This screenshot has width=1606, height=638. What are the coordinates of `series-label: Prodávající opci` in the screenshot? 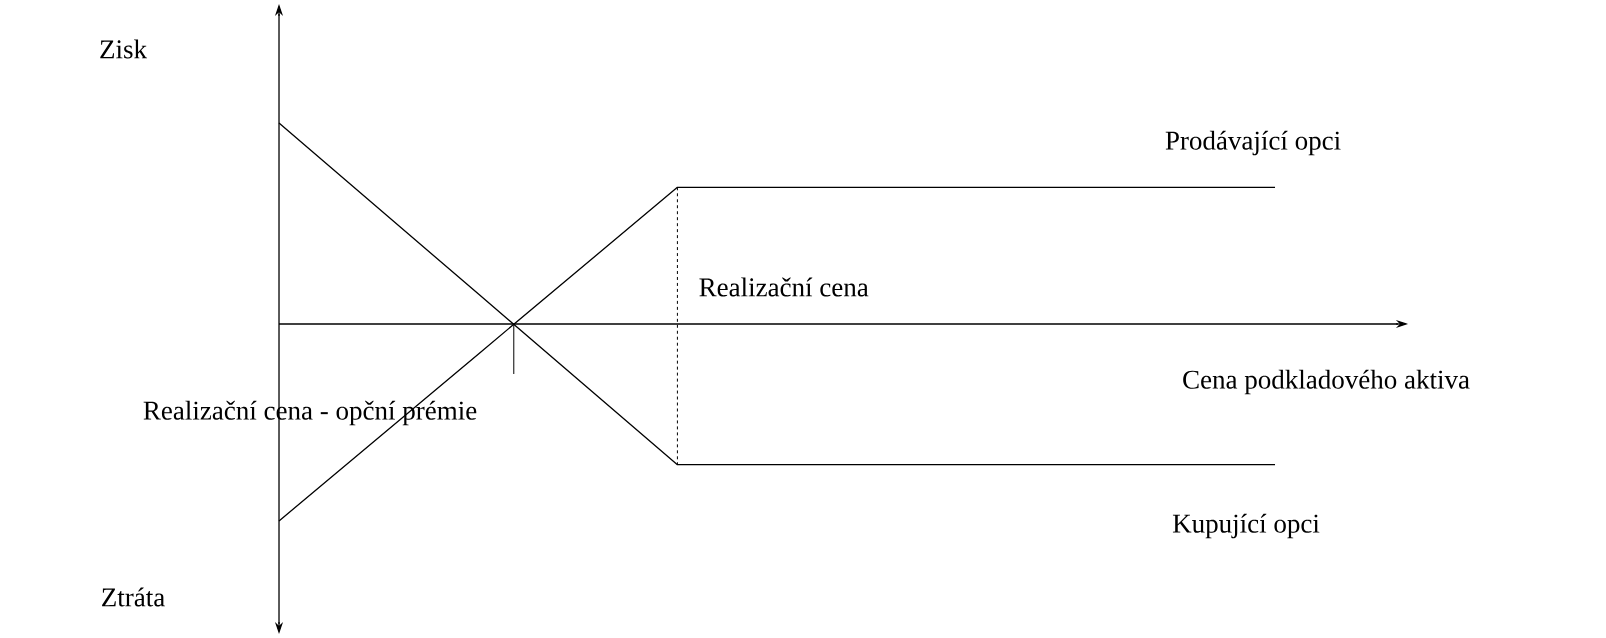 It's located at (1253, 143).